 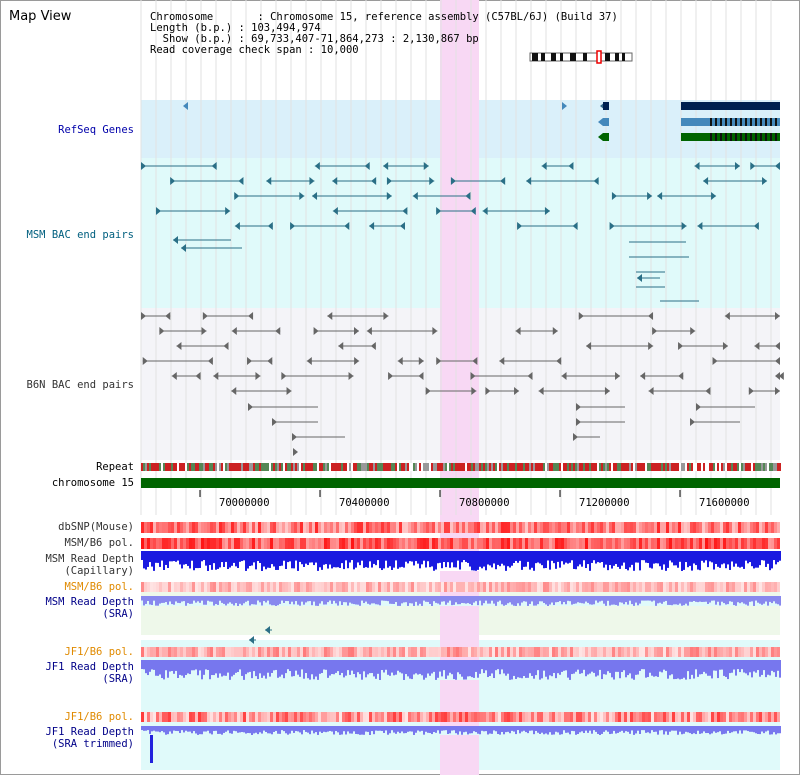 What do you see at coordinates (89, 667) in the screenshot?
I see `track-label-jf1-read-depth: JF1 Read Depth` at bounding box center [89, 667].